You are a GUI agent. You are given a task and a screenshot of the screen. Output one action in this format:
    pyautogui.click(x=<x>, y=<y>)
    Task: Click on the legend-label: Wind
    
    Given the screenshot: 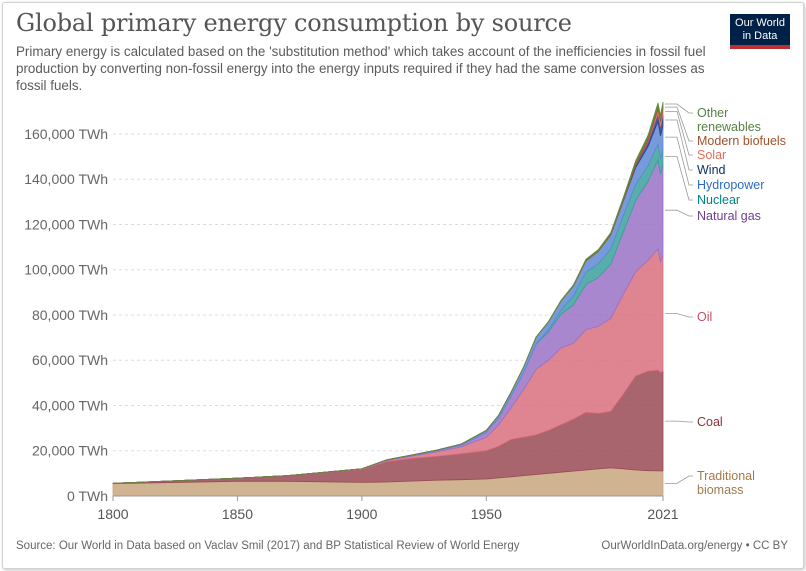 What is the action you would take?
    pyautogui.click(x=711, y=170)
    